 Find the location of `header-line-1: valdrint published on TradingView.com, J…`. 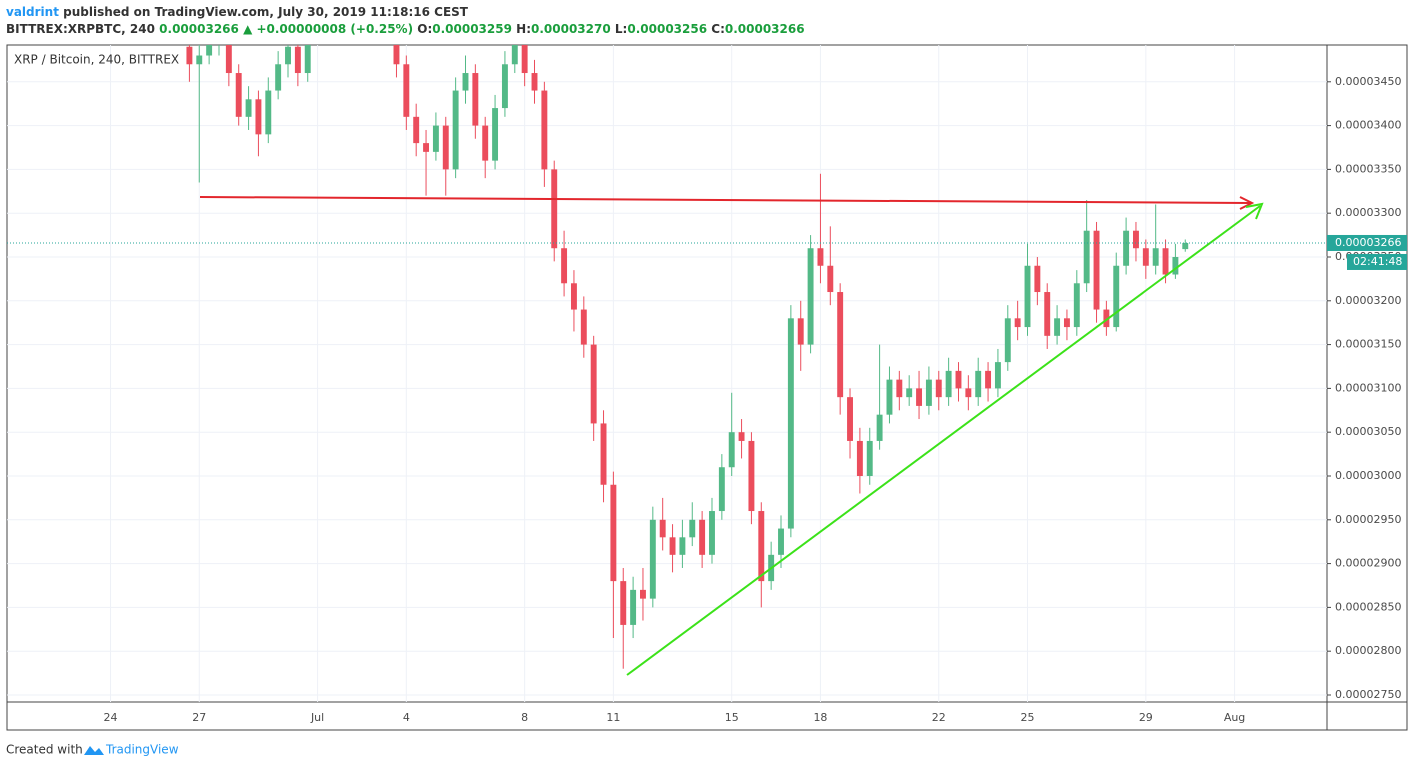

header-line-1: valdrint published on TradingView.com, J… is located at coordinates (237, 12).